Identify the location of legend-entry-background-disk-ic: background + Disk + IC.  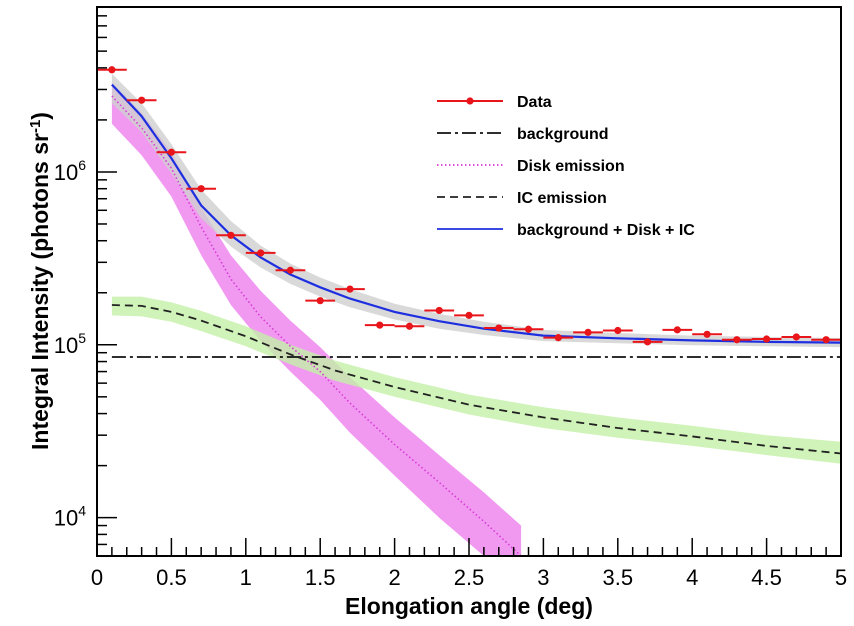
(566, 230).